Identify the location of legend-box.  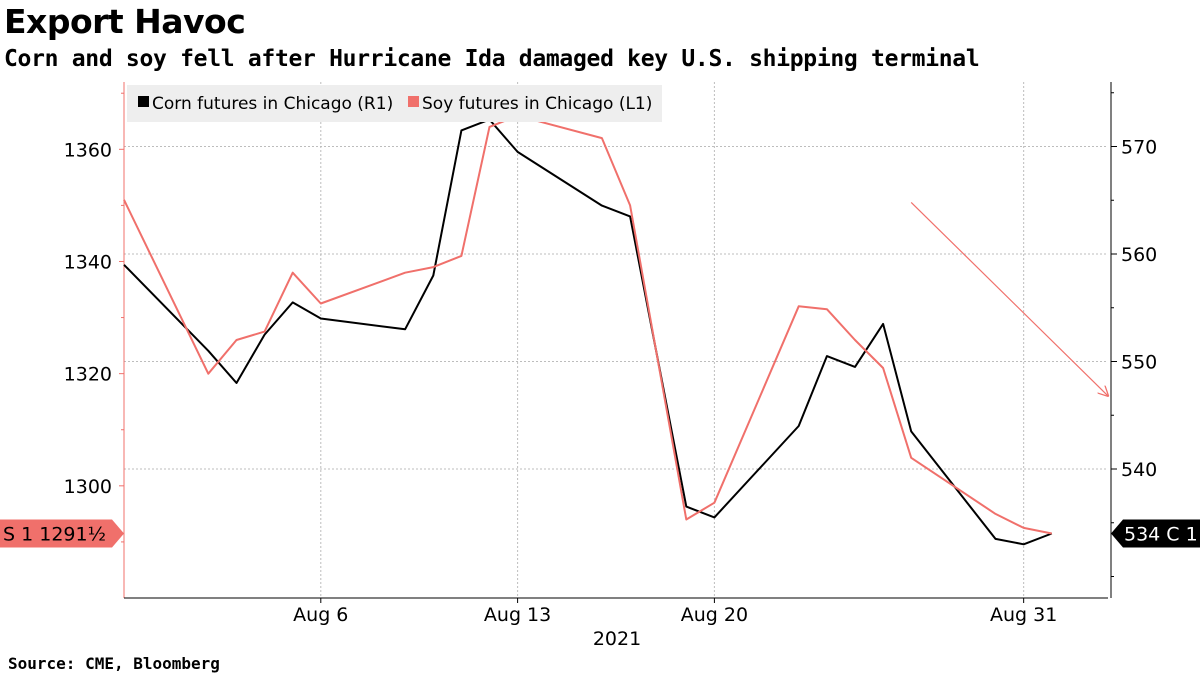
(394, 103).